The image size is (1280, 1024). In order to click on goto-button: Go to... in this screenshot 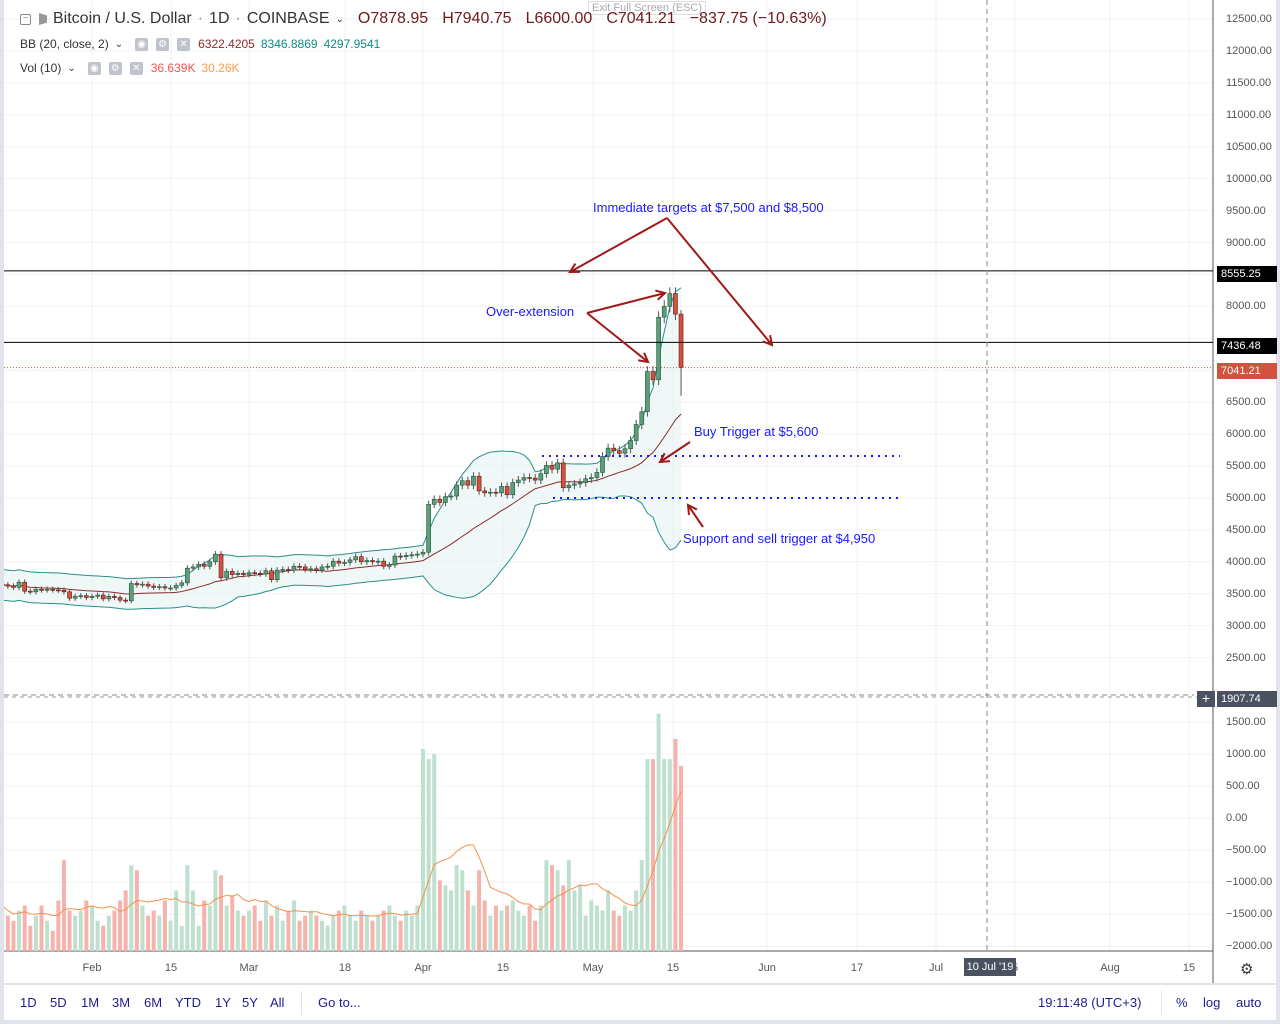, I will do `click(339, 1002)`.